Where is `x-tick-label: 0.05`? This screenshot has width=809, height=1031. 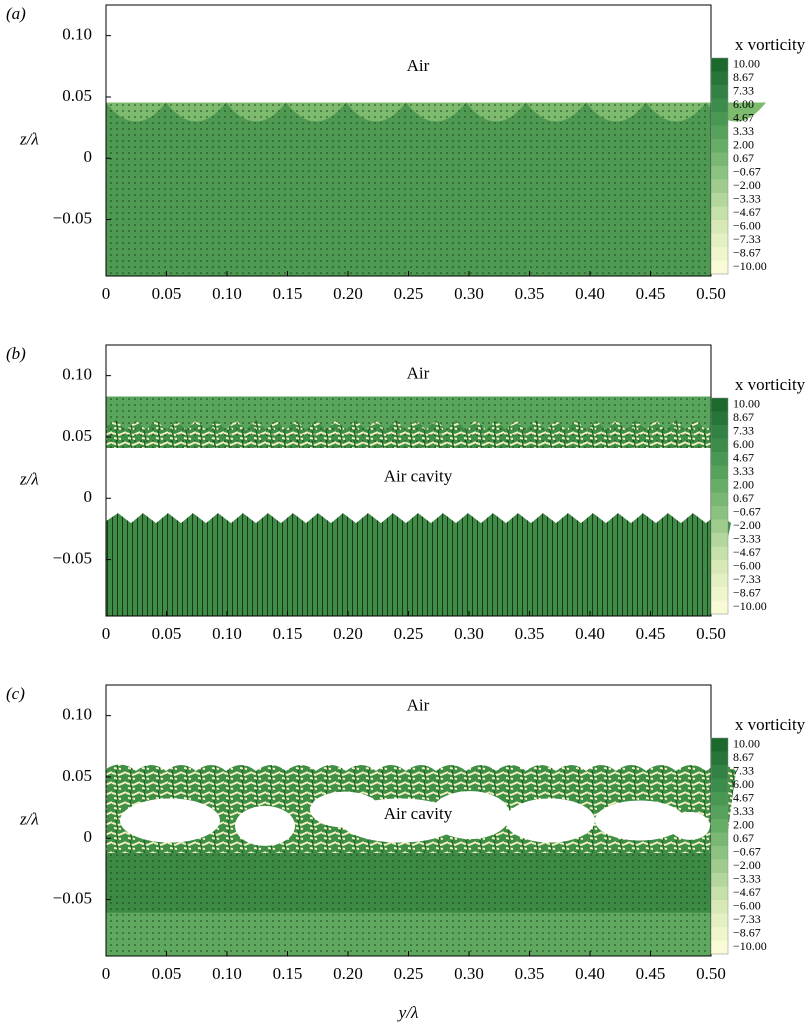 x-tick-label: 0.05 is located at coordinates (167, 633).